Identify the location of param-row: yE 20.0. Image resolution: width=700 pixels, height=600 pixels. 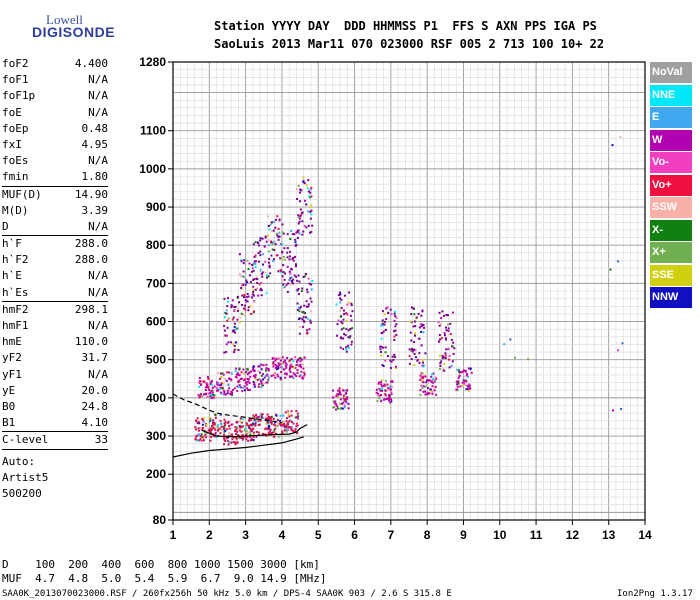
(55, 391).